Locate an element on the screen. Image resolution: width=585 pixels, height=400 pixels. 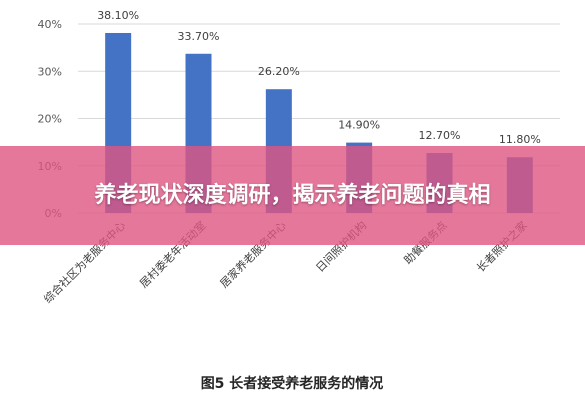
data-label: 11.80% is located at coordinates (520, 139).